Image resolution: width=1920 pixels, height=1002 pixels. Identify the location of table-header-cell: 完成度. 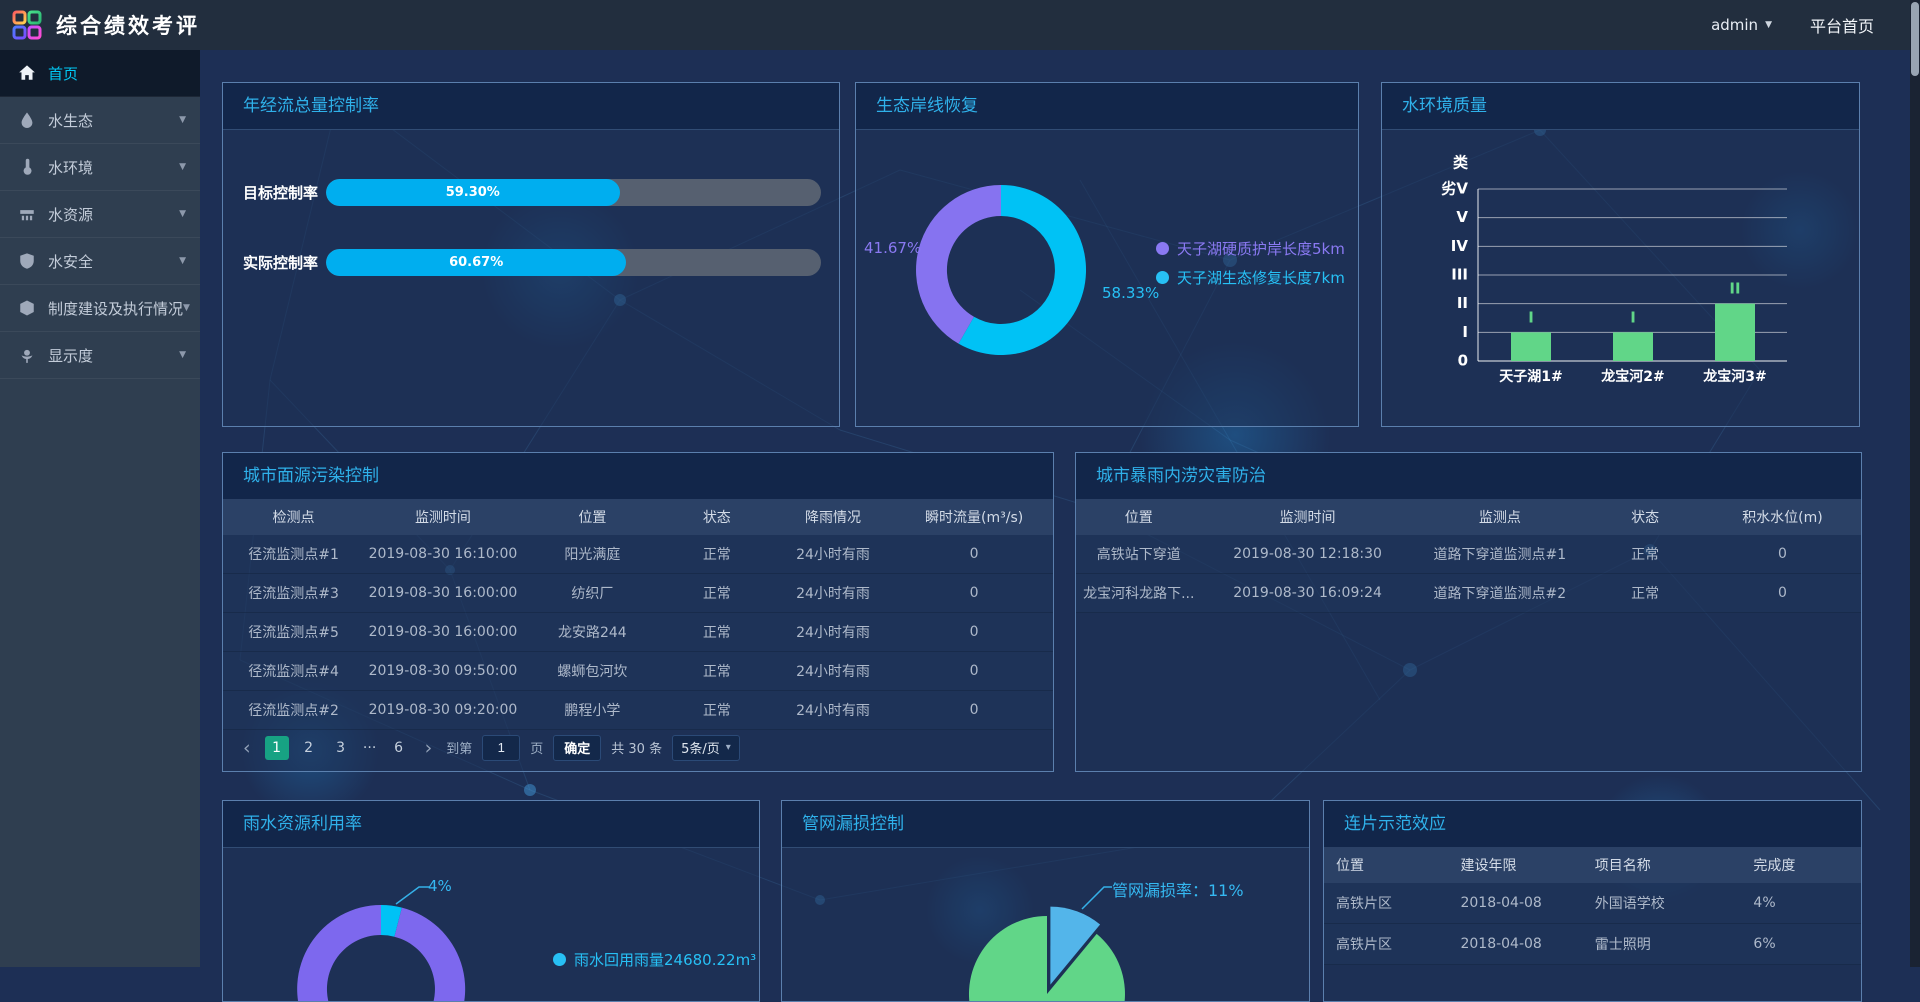
(1774, 866).